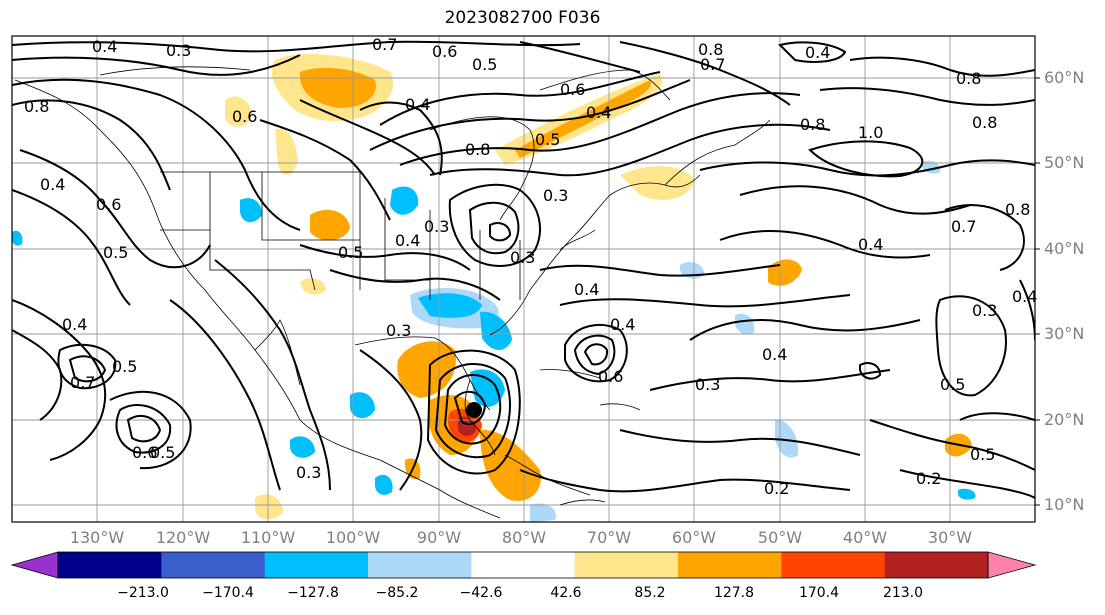  What do you see at coordinates (1064, 504) in the screenshot?
I see `lat-label-10n: 10°N` at bounding box center [1064, 504].